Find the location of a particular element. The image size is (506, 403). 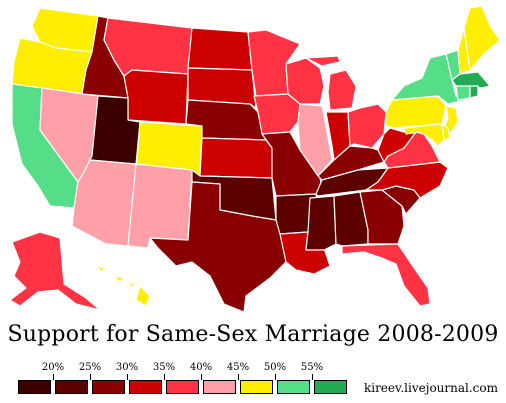

state-oh is located at coordinates (367, 126).